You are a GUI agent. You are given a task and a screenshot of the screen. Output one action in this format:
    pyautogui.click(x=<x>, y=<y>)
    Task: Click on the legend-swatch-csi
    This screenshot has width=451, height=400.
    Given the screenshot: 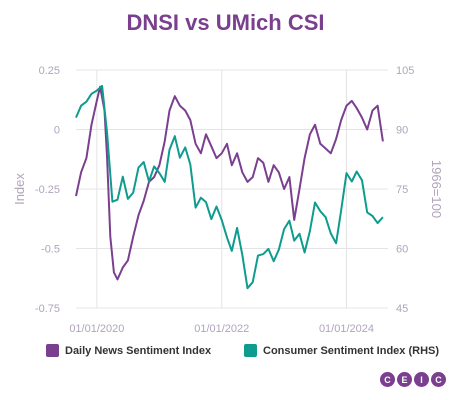 What is the action you would take?
    pyautogui.click(x=250, y=350)
    